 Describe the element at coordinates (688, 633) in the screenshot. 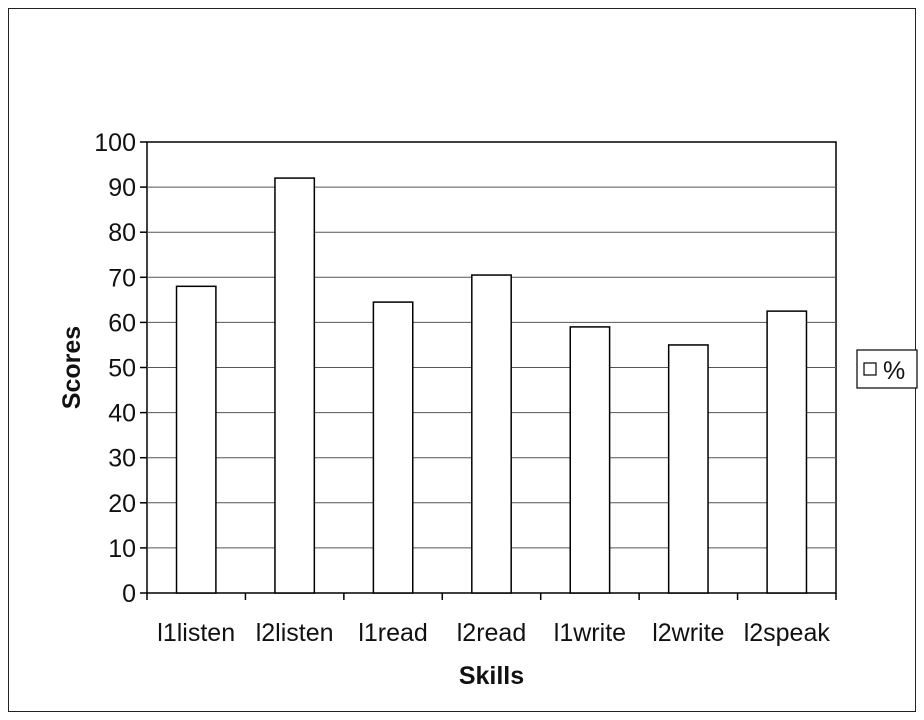

I see `x-tick-label: l2write` at that location.